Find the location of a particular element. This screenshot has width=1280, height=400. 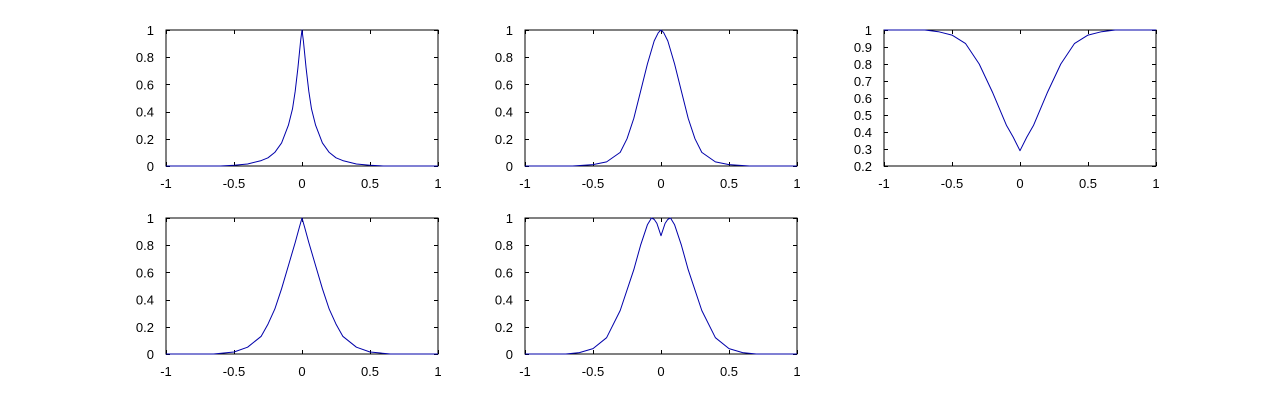

subplot-5: -1 -0.5 0 0.5 1 0 0.2 0.4 0.6 0.8 1 is located at coordinates (648, 295).